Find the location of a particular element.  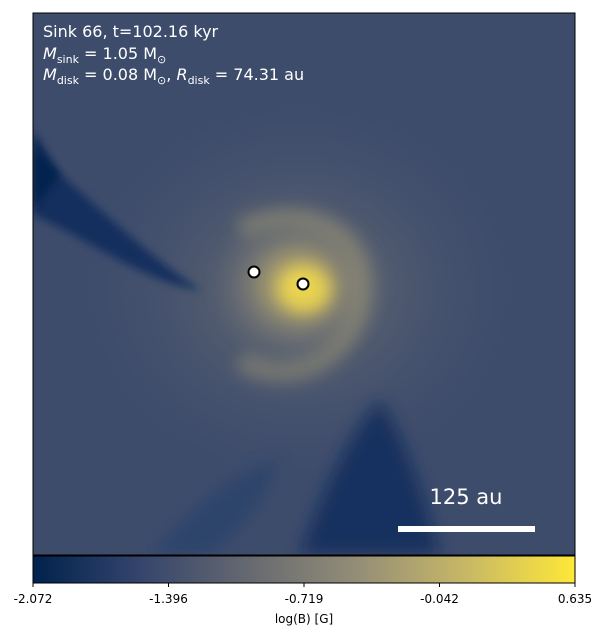

colorbar-tick-label: -0.719 is located at coordinates (304, 599).